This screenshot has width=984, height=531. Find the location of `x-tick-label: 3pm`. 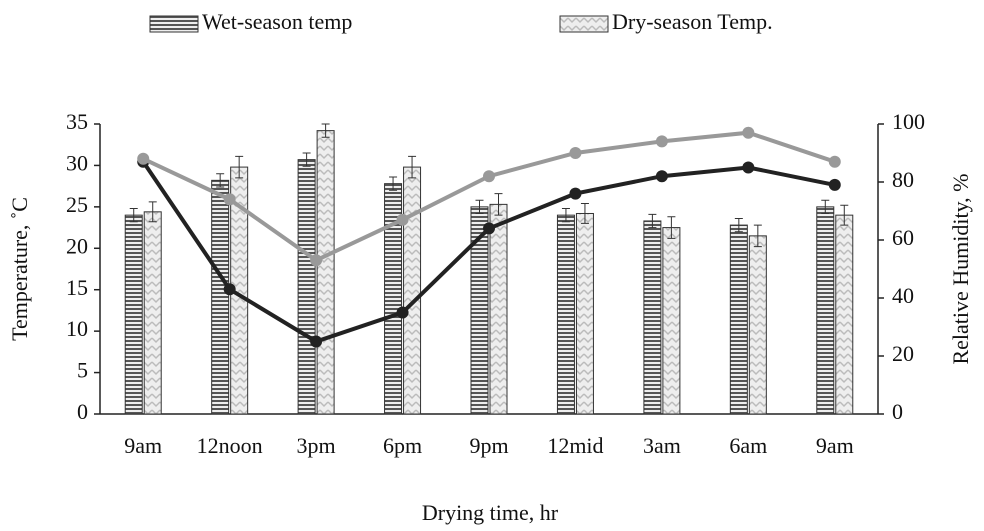

x-tick-label: 3pm is located at coordinates (316, 445).